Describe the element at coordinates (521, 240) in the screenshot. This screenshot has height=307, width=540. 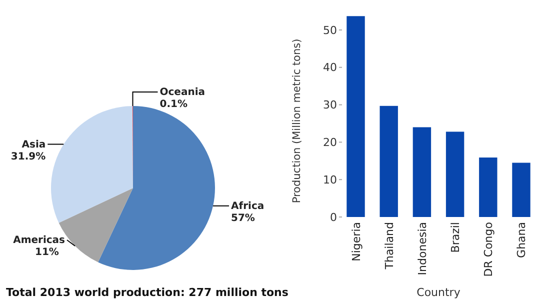
I see `x-tick-label: Ghana` at that location.